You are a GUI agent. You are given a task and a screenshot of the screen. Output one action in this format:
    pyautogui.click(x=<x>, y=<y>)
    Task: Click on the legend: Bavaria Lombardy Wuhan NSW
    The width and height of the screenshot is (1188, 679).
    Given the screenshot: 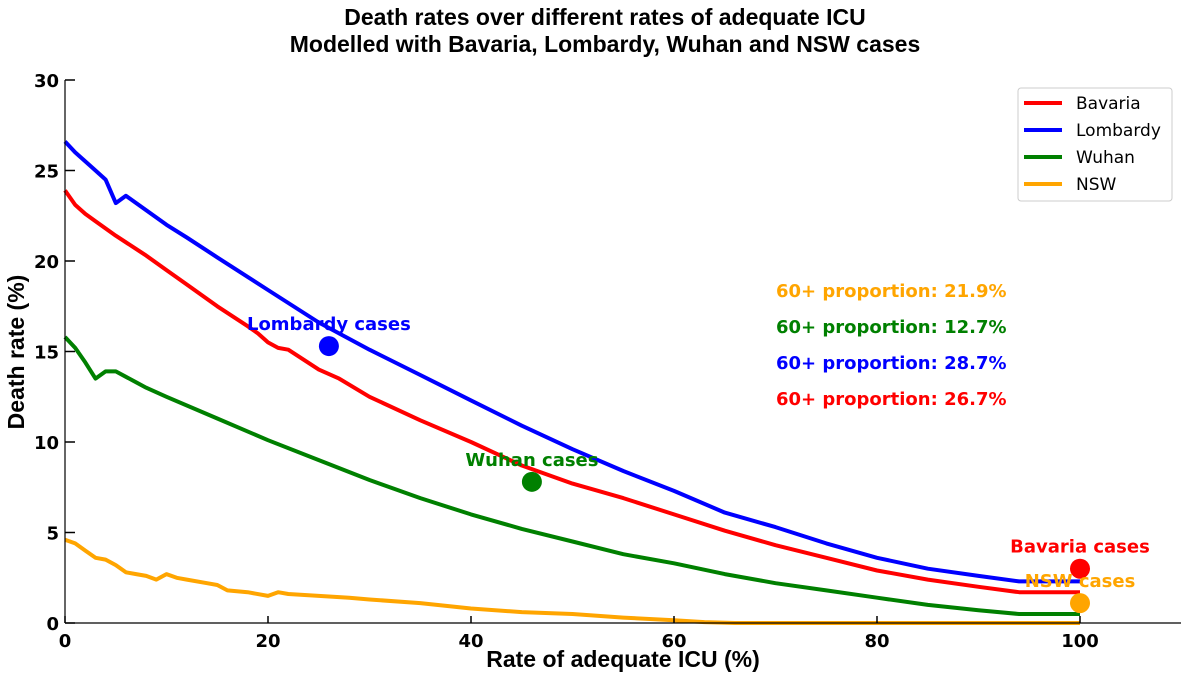 What is the action you would take?
    pyautogui.click(x=1095, y=144)
    